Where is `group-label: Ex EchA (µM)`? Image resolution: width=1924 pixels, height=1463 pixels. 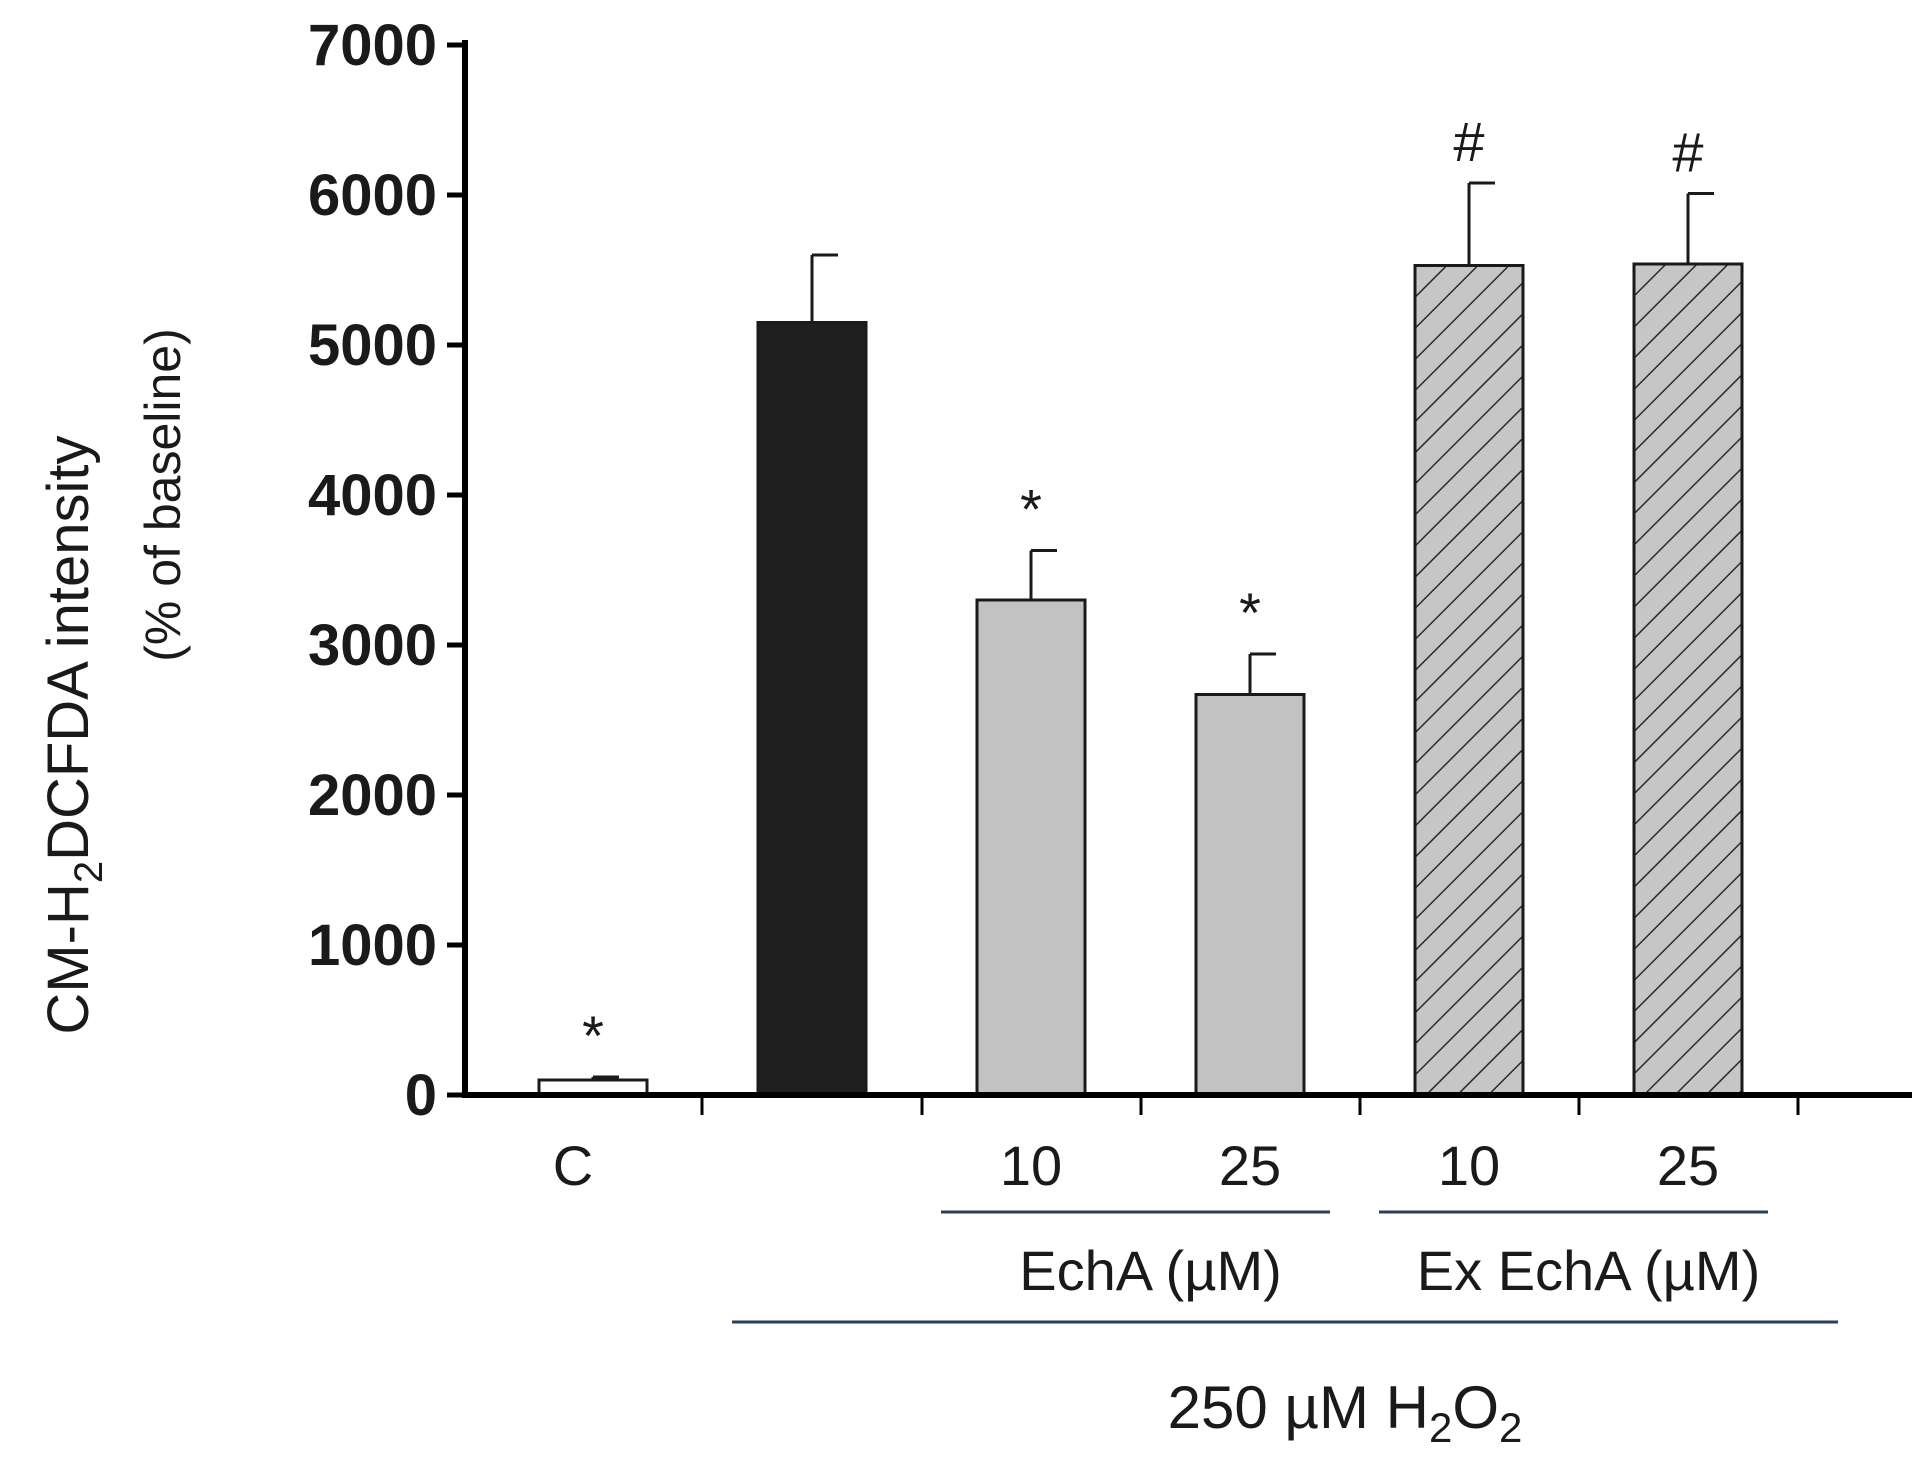 group-label: Ex EchA (µM) is located at coordinates (1588, 1270).